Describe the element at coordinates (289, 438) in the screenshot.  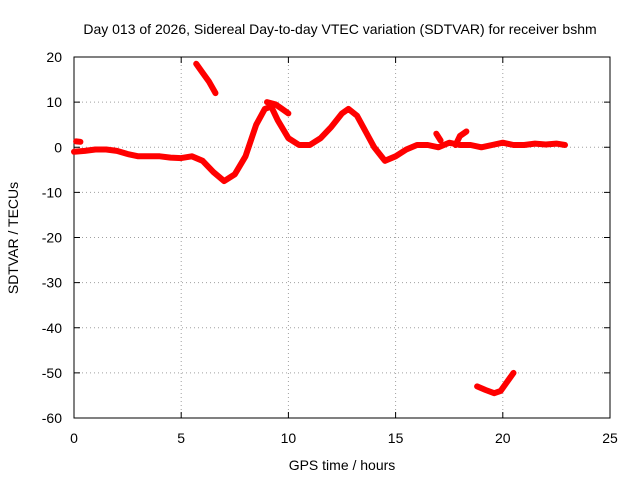
I see `x-tick-label: 10` at that location.